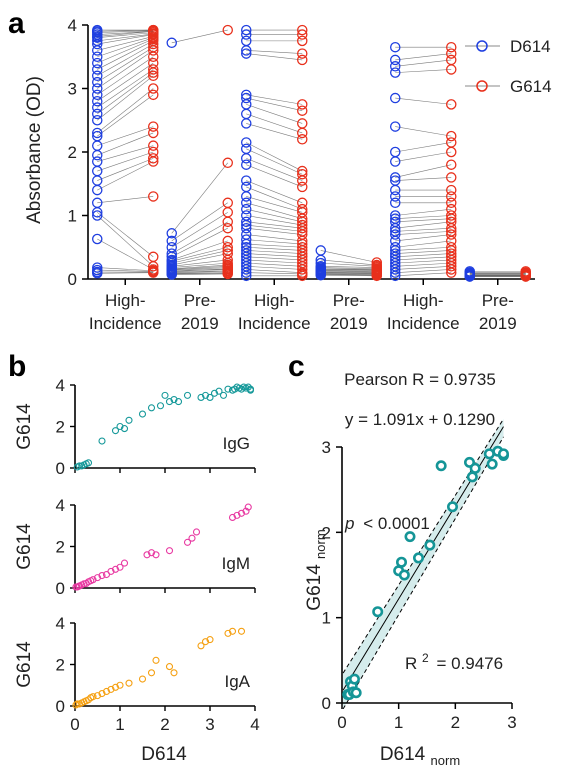 This screenshot has width=565, height=773. I want to click on b-sub-label: IgG, so click(236, 443).